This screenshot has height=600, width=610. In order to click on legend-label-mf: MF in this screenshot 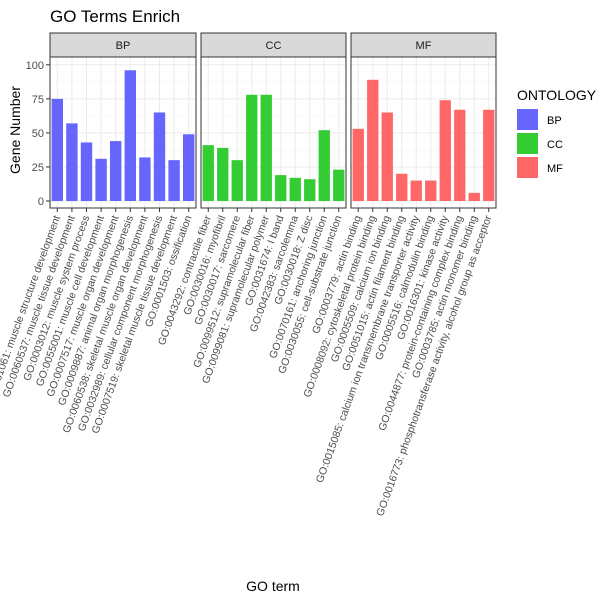, I will do `click(555, 169)`.